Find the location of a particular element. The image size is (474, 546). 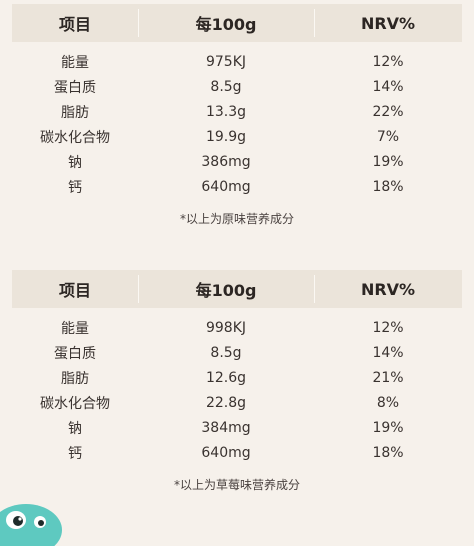

table-row: 能量 975KJ 12% is located at coordinates (237, 61).